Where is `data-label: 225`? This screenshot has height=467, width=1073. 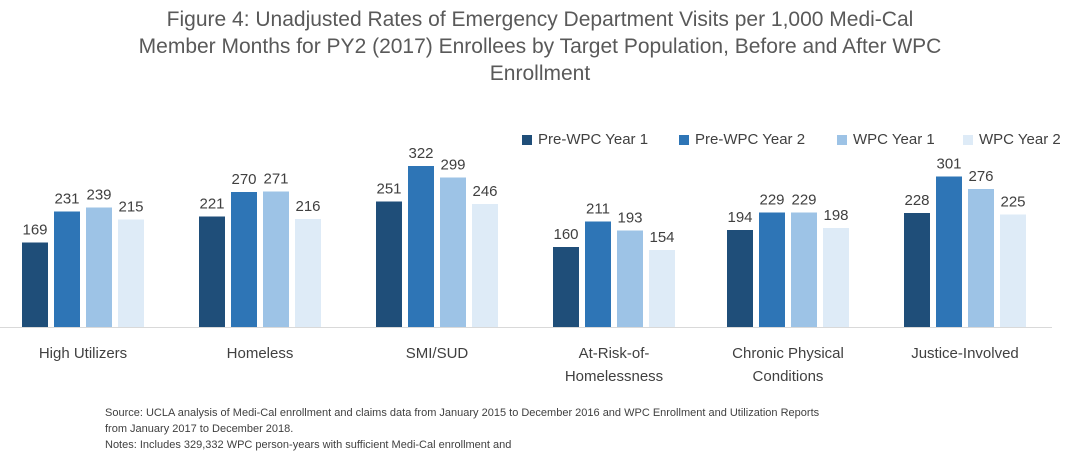 data-label: 225 is located at coordinates (1012, 202).